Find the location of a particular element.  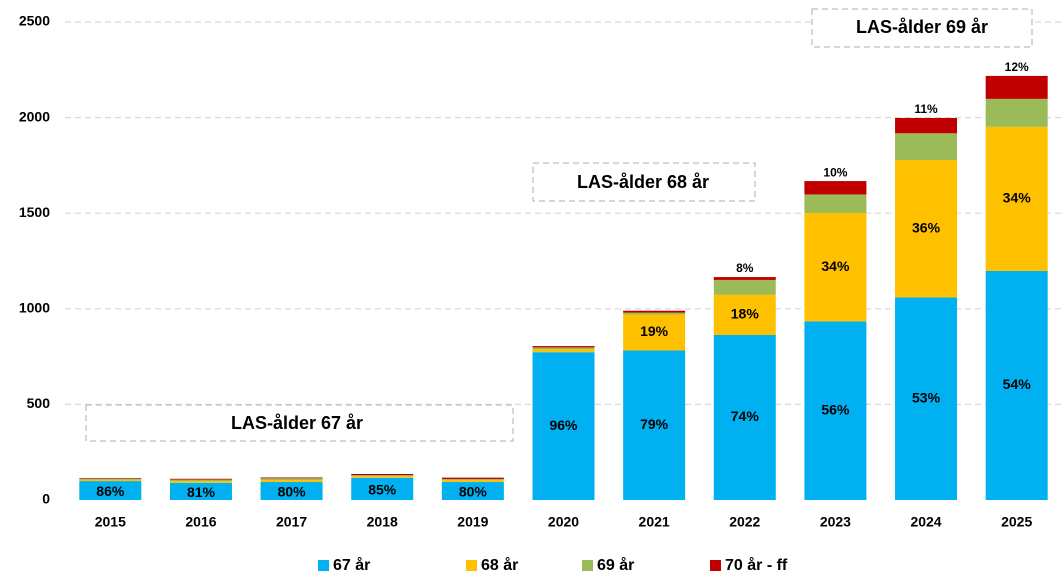

y-tick-label: 500 is located at coordinates (39, 403).